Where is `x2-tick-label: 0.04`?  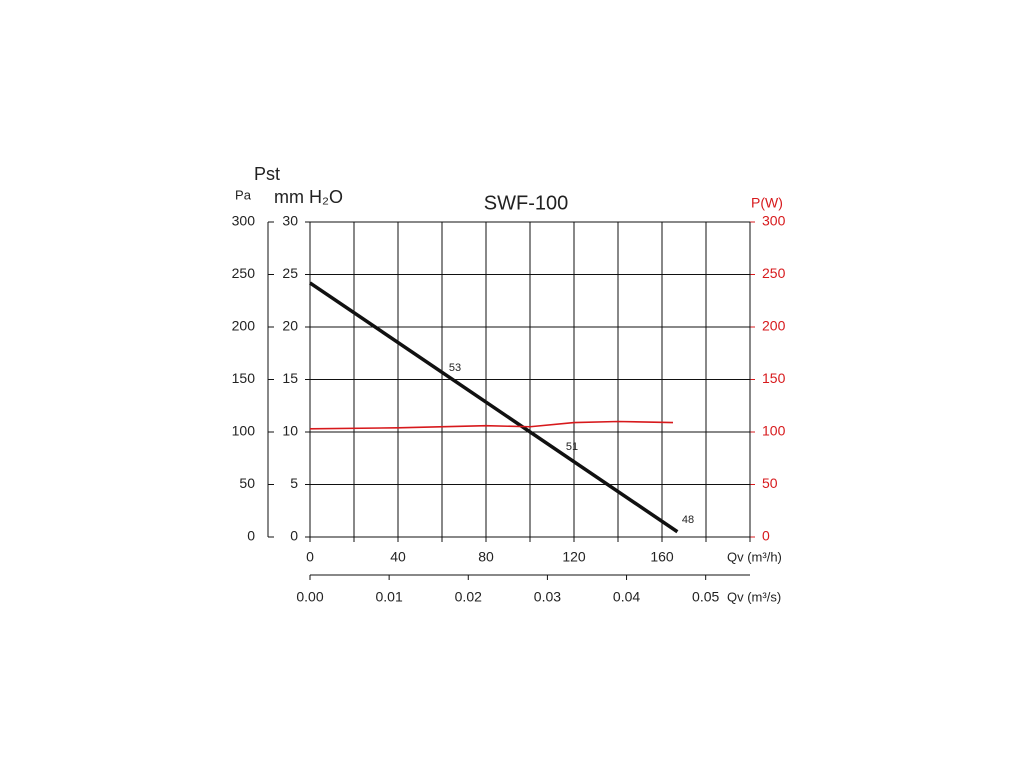 x2-tick-label: 0.04 is located at coordinates (626, 597).